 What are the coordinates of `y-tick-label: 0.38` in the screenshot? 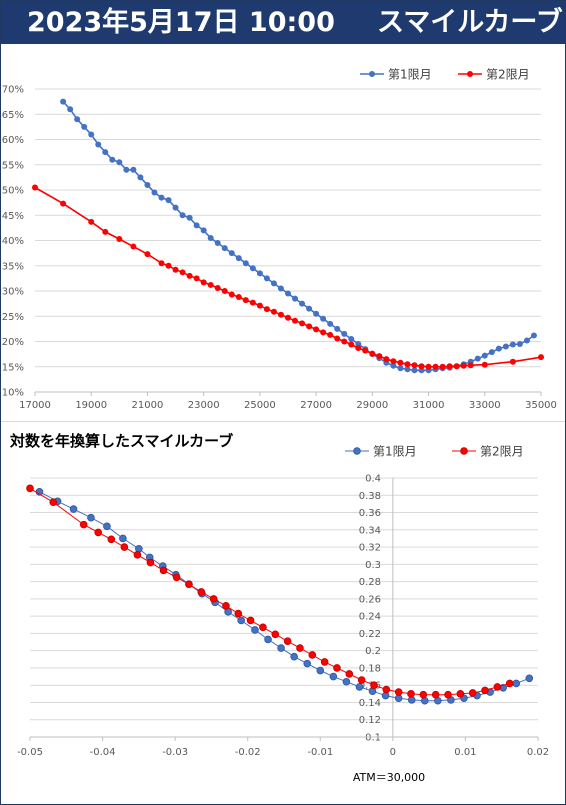 It's located at (370, 496).